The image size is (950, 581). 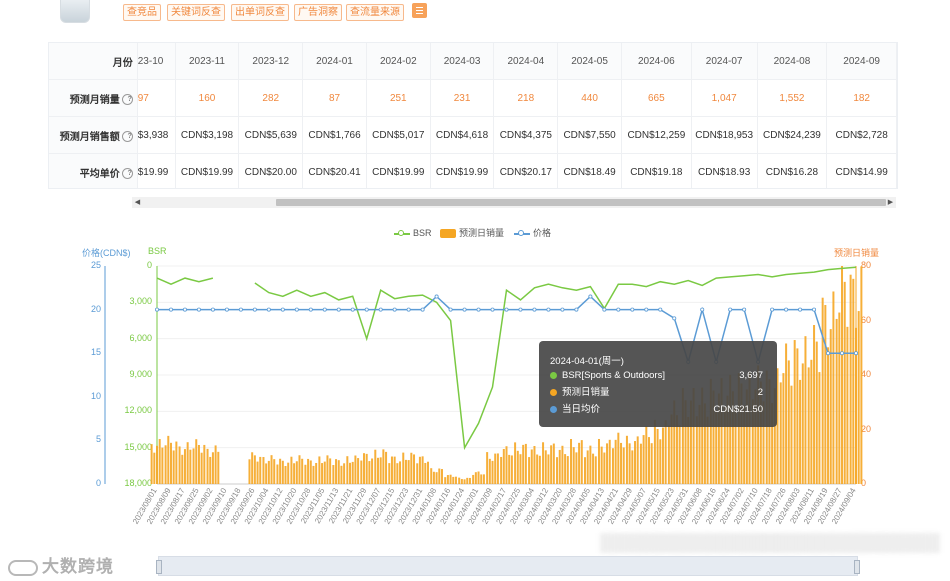 I want to click on zoom-handle-left, so click(x=159, y=567).